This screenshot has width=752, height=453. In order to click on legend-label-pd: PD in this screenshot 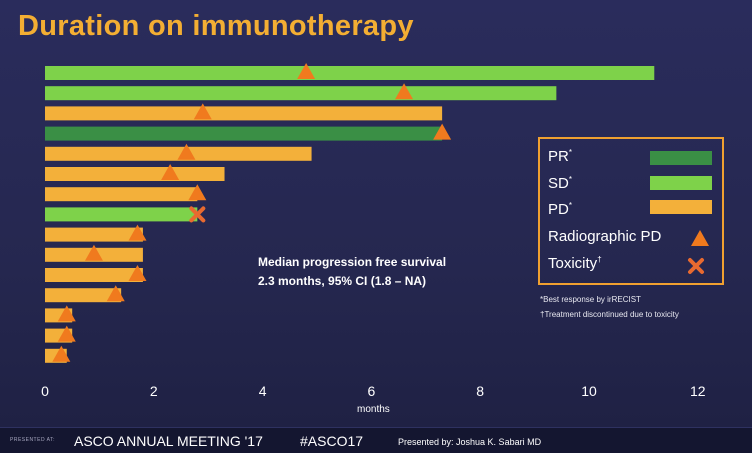, I will do `click(558, 209)`.